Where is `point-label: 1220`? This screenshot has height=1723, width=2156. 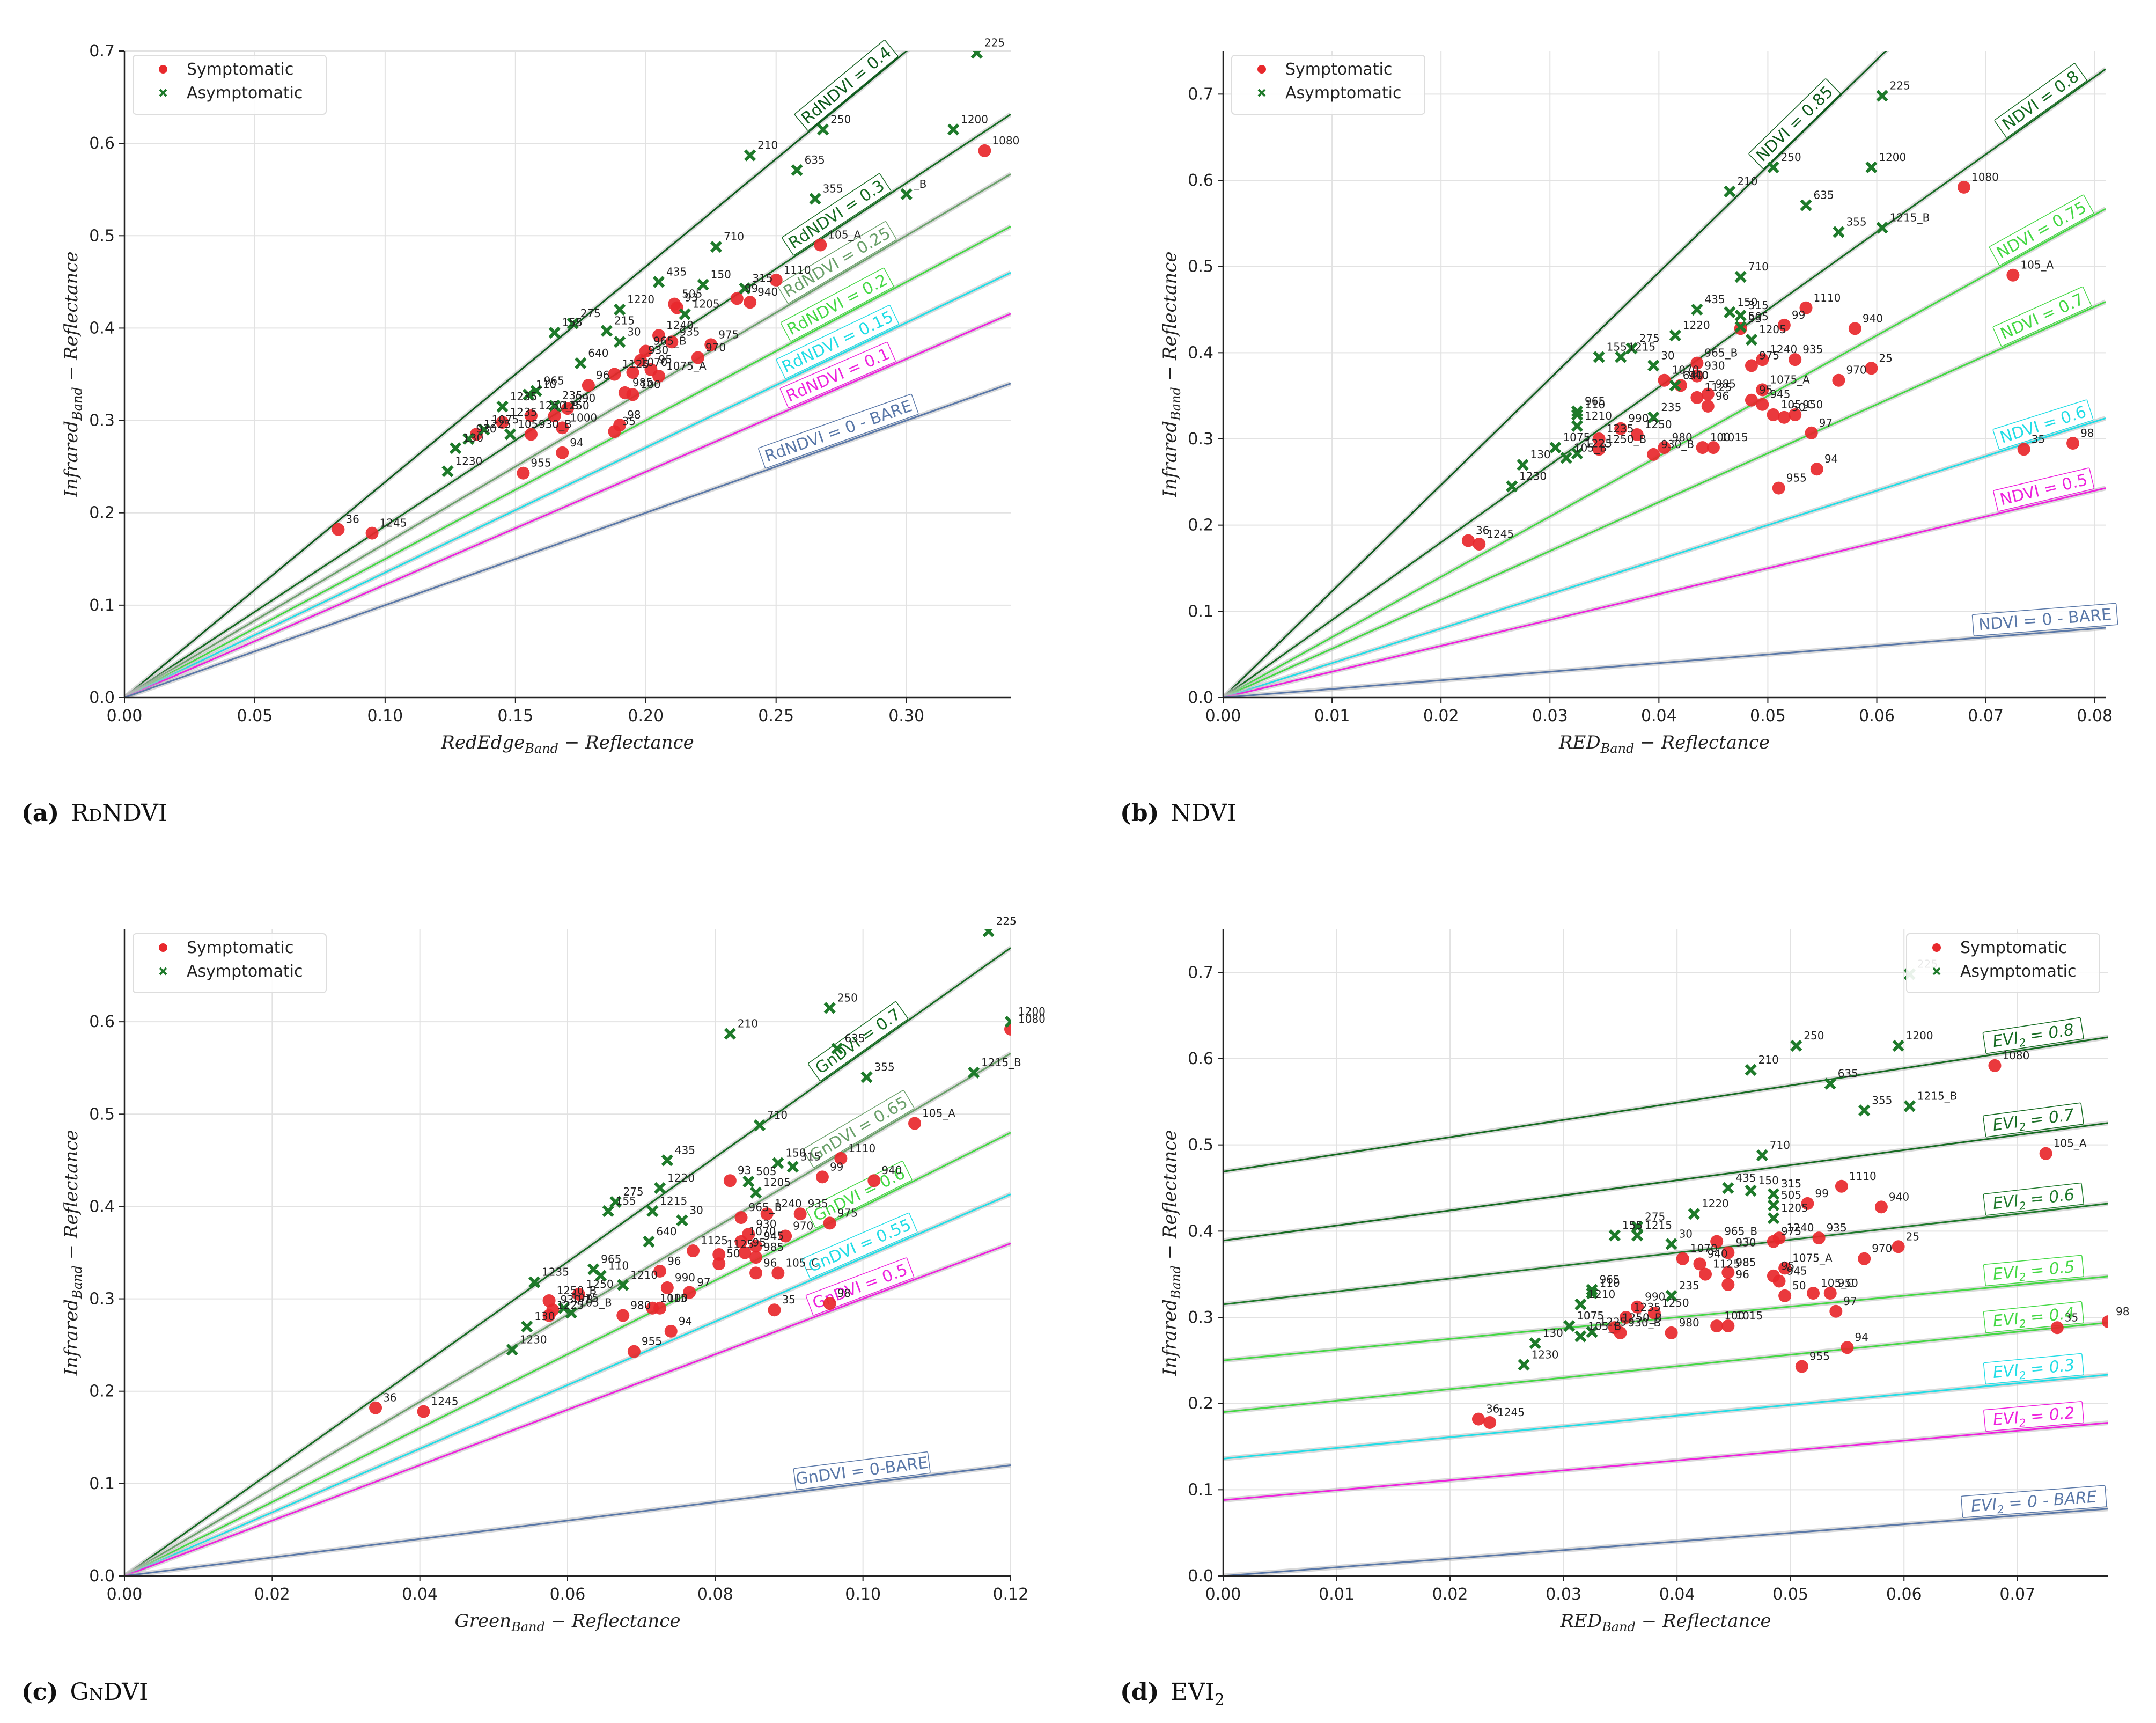 point-label: 1220 is located at coordinates (1696, 325).